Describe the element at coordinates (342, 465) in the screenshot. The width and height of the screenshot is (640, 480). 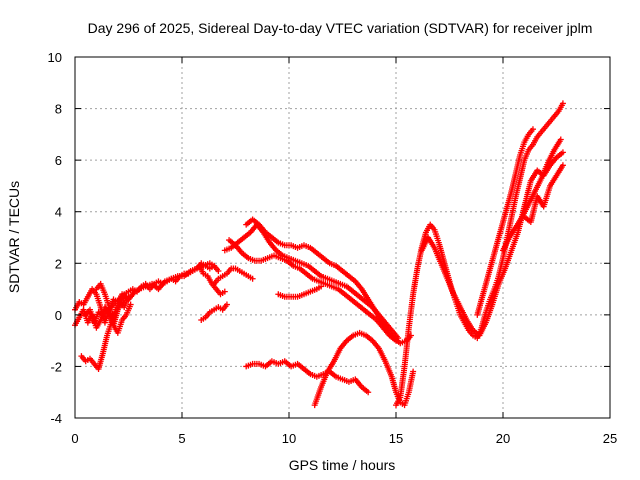
I see `x-axis-label: GPS time / hours` at that location.